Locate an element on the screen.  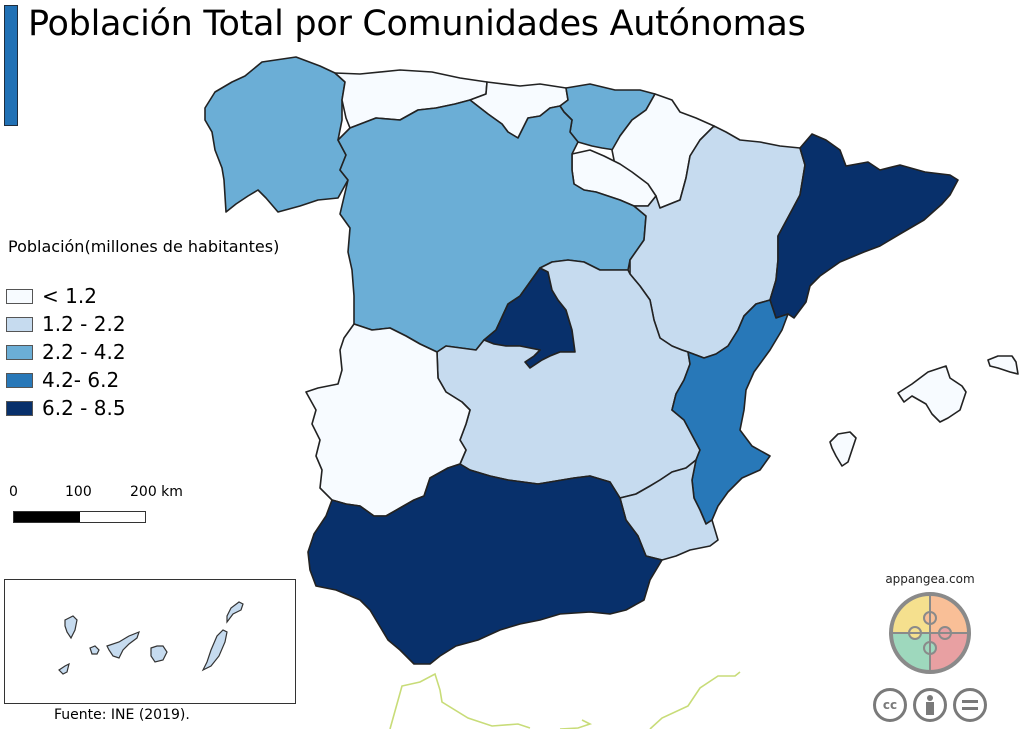
island-tenerife is located at coordinates (123, 644).